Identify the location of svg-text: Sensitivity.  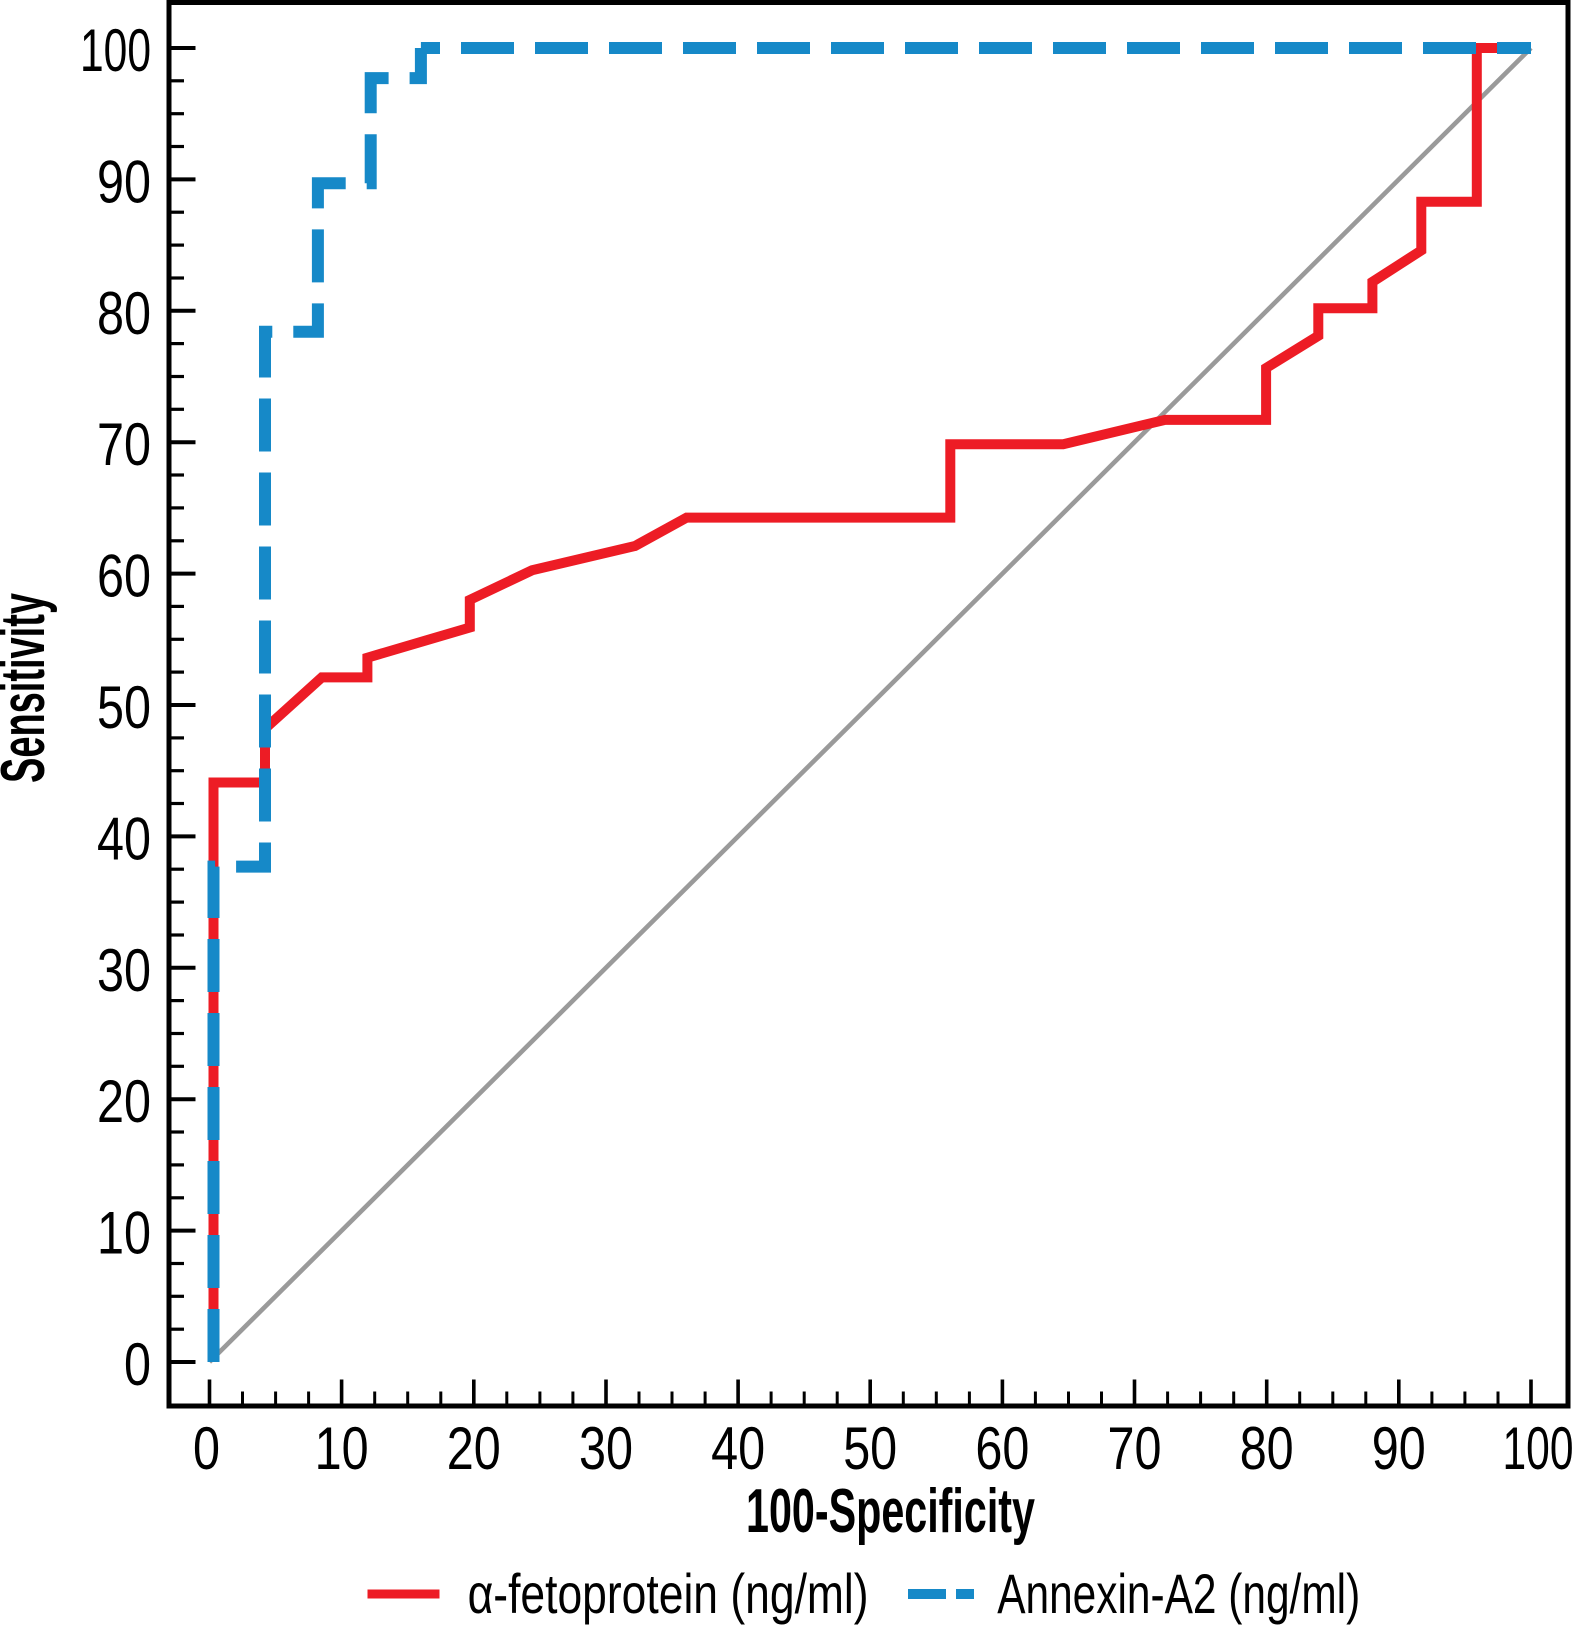
(29, 688).